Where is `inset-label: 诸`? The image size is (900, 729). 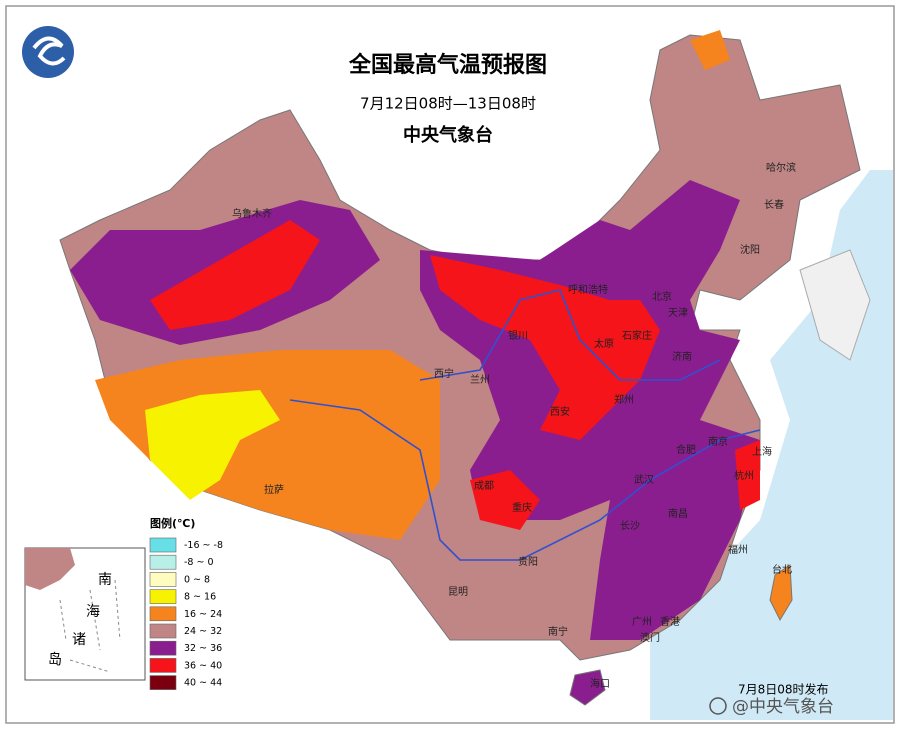 inset-label: 诸 is located at coordinates (79, 640).